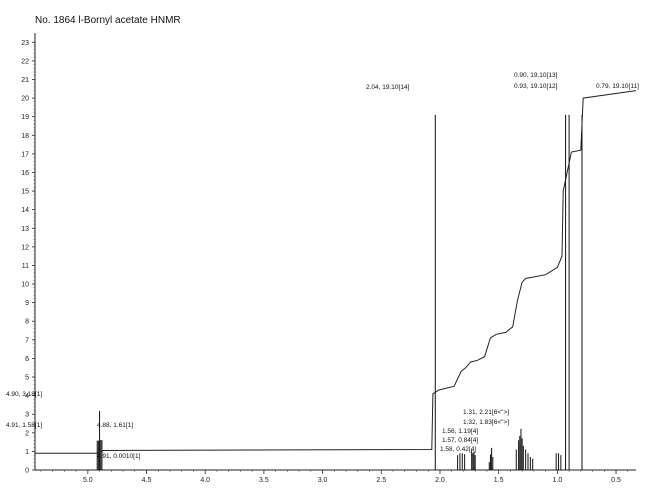 The image size is (650, 501). Describe the element at coordinates (24, 394) in the screenshot. I see `peak-annotation-label: 4.90, 3.18[1]` at that location.